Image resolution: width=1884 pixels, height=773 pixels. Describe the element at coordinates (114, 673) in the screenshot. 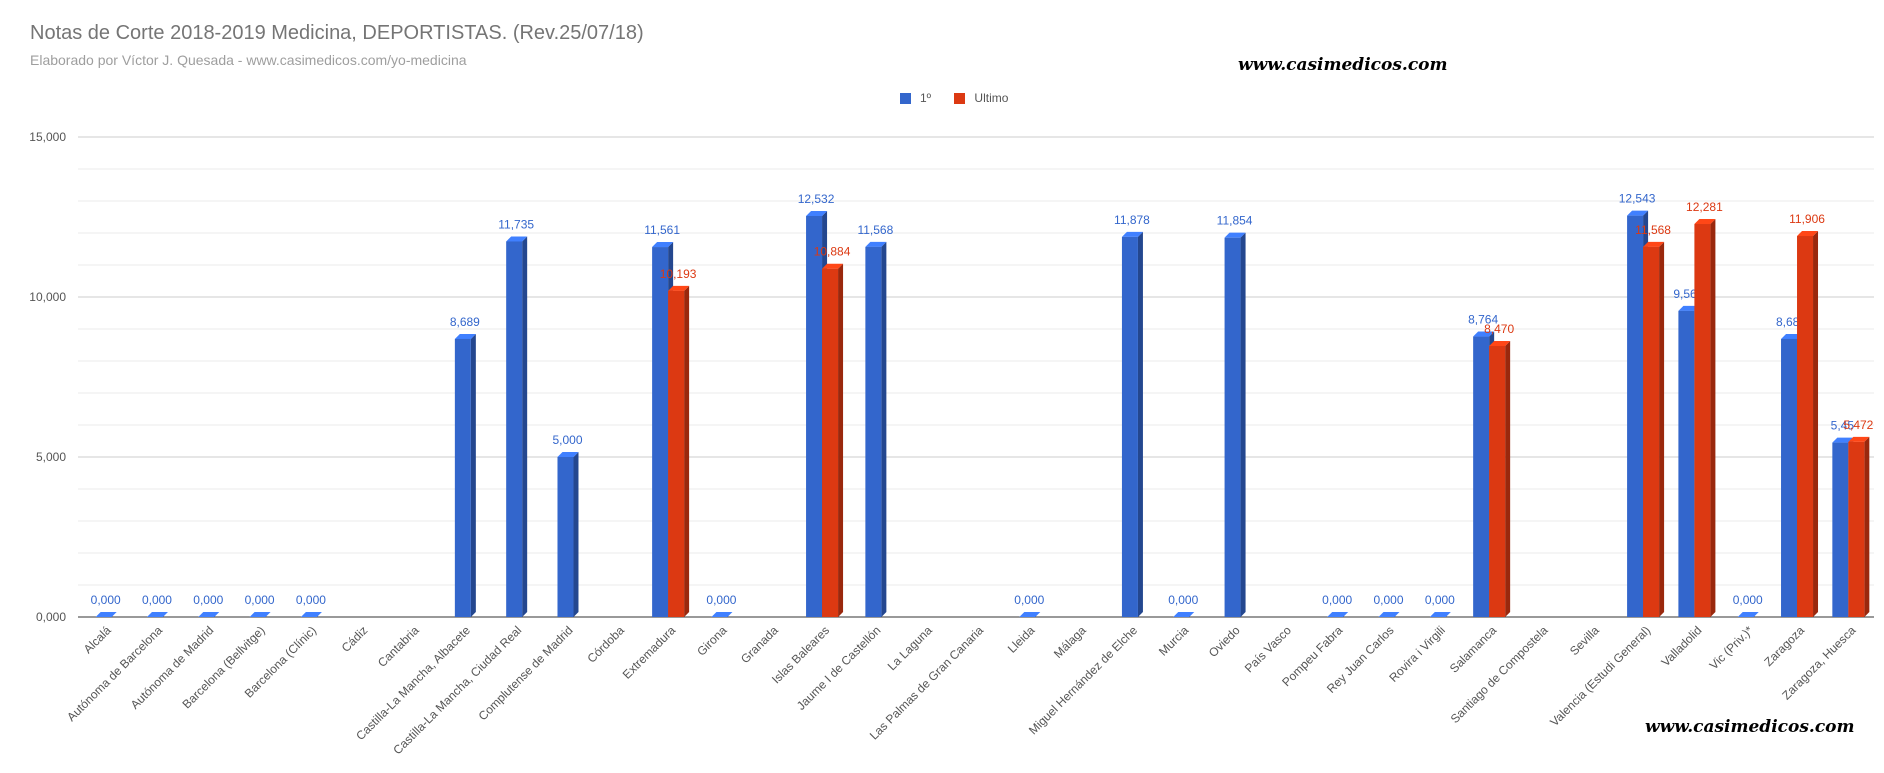

I see `x-tick-label: Autónoma de Barcelona` at that location.